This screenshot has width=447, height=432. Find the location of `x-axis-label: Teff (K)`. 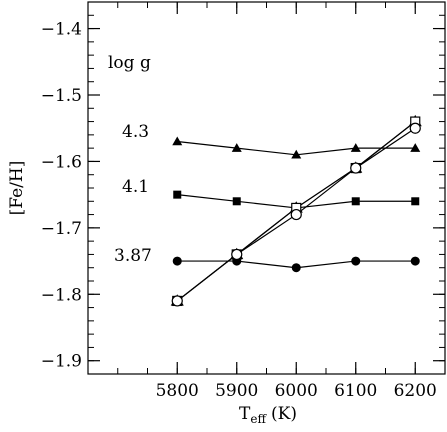

x-axis-label: Teff (K) is located at coordinates (268, 415).